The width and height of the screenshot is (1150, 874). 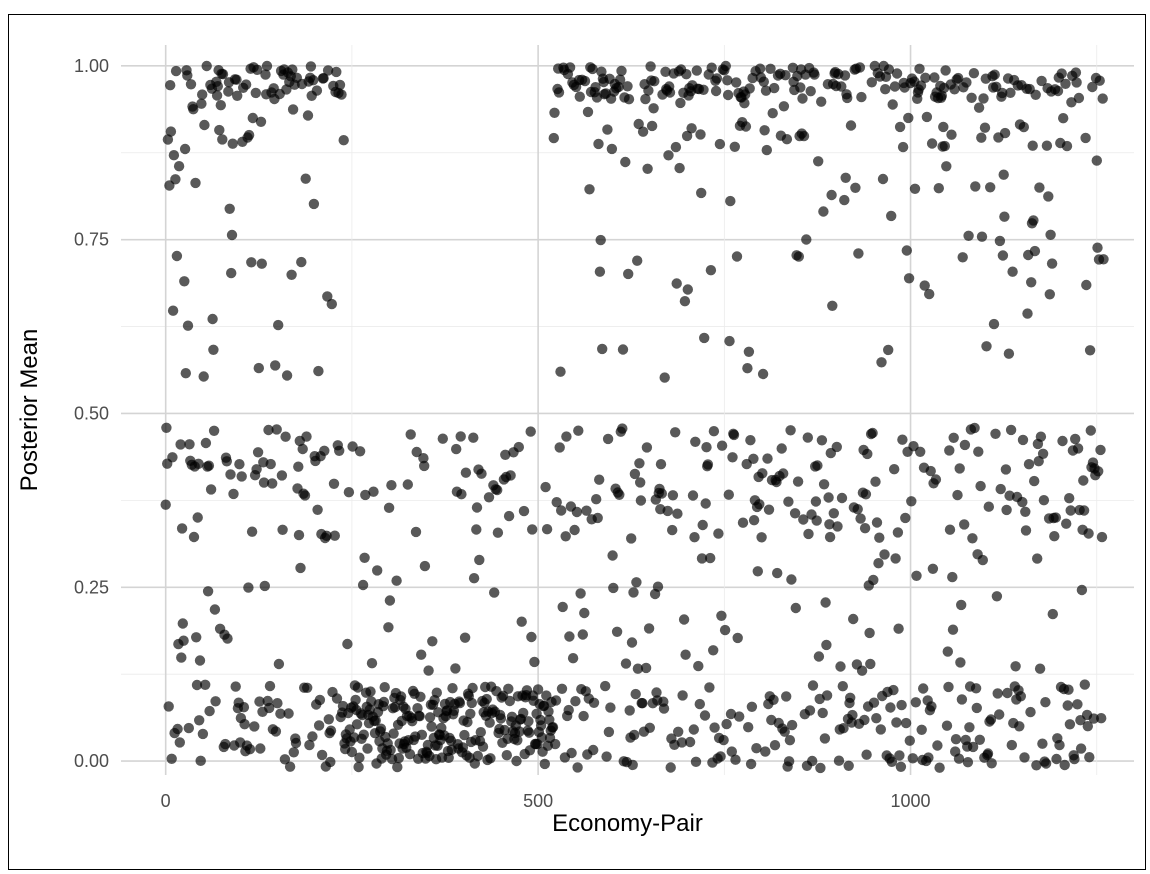 I want to click on x-tick-label: 1000, so click(x=911, y=801).